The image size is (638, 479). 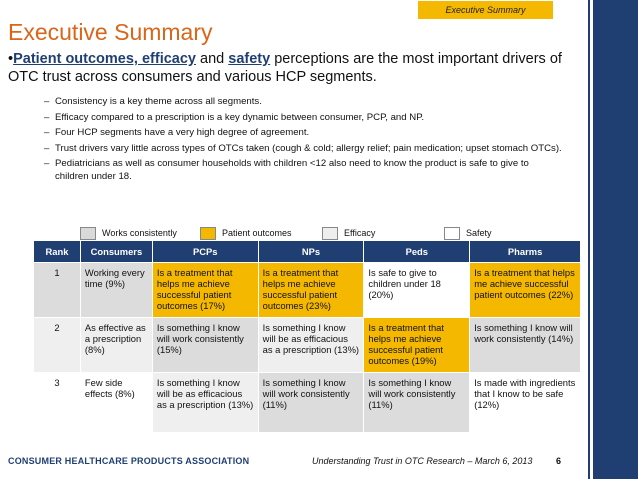 What do you see at coordinates (589, 239) in the screenshot?
I see `right-divider-line` at bounding box center [589, 239].